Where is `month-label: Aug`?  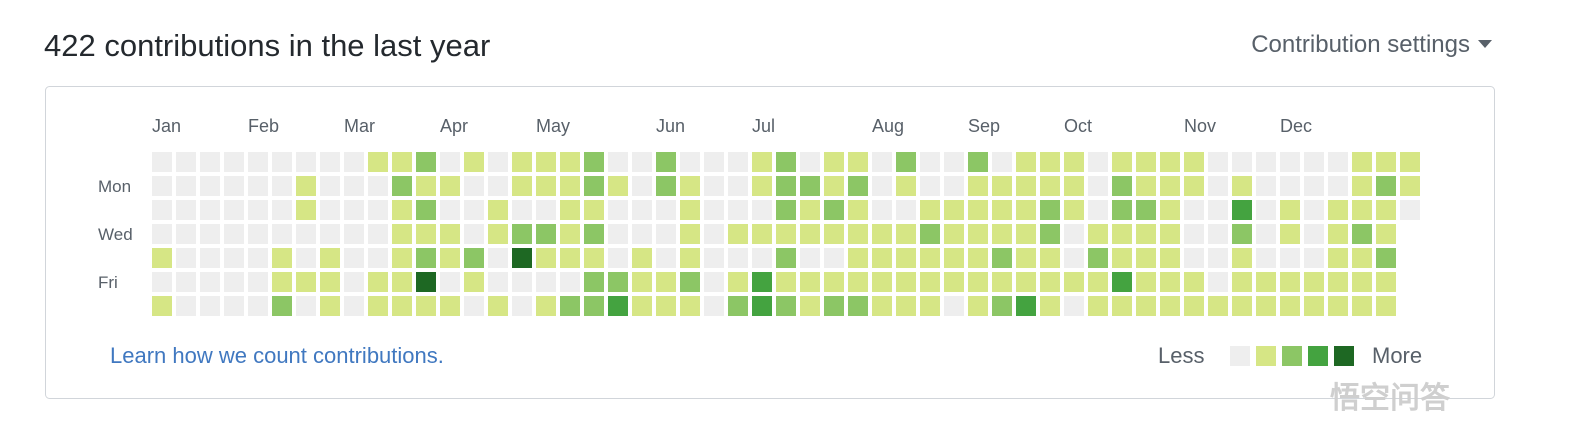 month-label: Aug is located at coordinates (888, 126).